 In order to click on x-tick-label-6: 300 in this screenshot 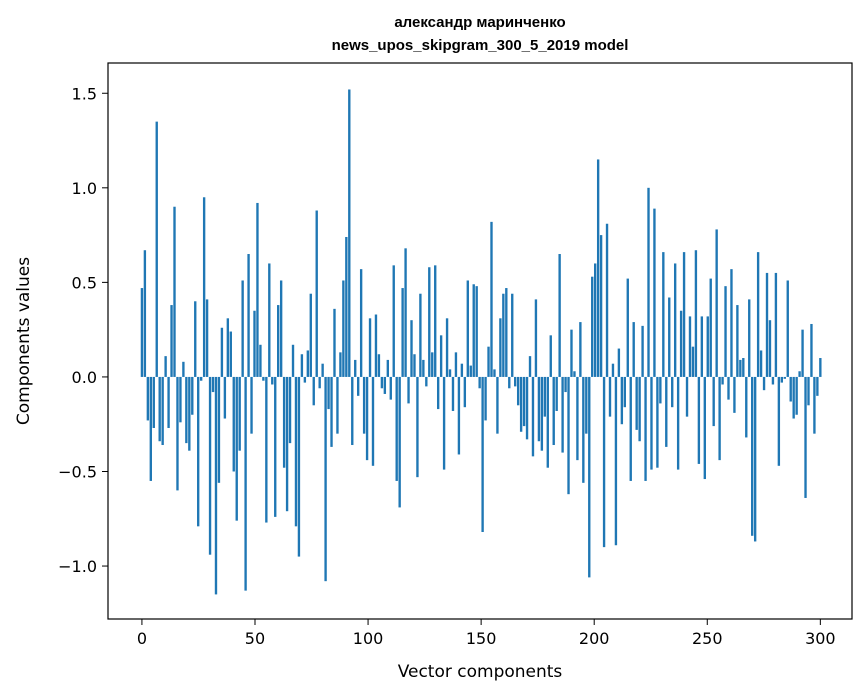, I will do `click(820, 638)`.